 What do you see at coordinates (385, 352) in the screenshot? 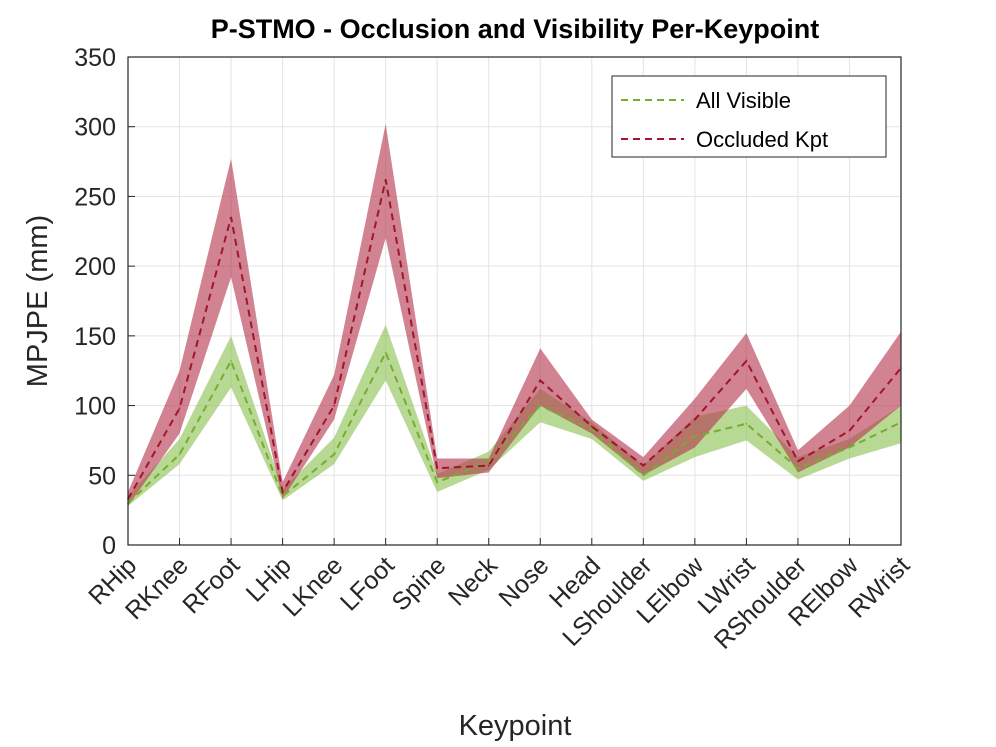
I see `point-all-visible-lfoot` at bounding box center [385, 352].